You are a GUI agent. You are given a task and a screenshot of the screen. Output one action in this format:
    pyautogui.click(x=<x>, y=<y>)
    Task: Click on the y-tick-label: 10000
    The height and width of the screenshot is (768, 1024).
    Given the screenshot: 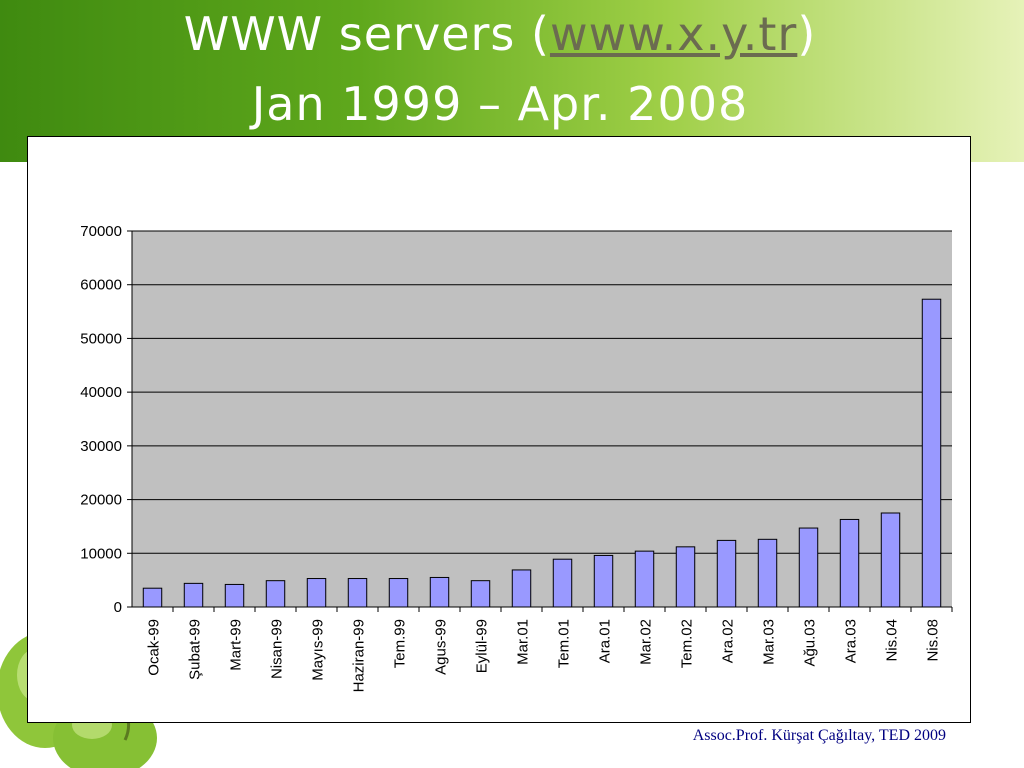 What is the action you would take?
    pyautogui.click(x=101, y=553)
    